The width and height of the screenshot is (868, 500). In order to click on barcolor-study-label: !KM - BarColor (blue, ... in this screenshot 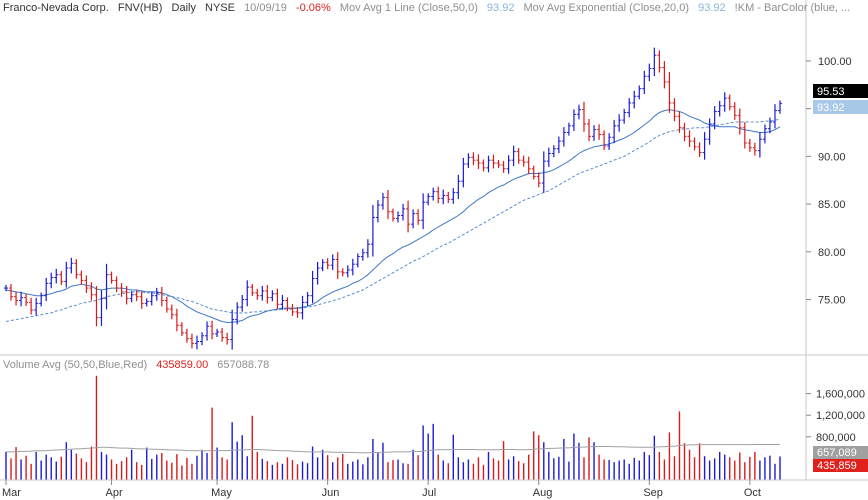, I will do `click(792, 8)`.